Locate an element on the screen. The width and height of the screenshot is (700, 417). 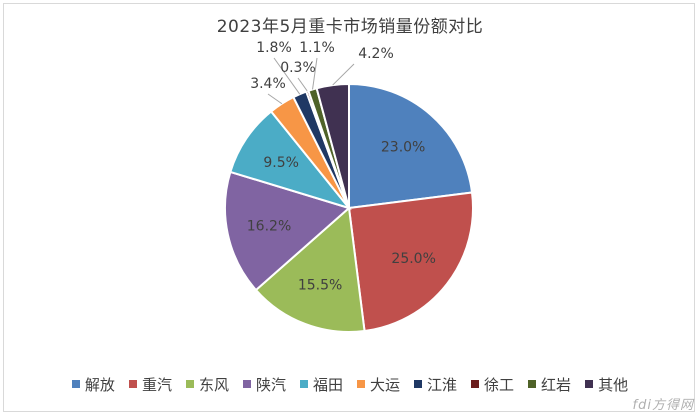
legend-label: 重汽 is located at coordinates (156, 384).